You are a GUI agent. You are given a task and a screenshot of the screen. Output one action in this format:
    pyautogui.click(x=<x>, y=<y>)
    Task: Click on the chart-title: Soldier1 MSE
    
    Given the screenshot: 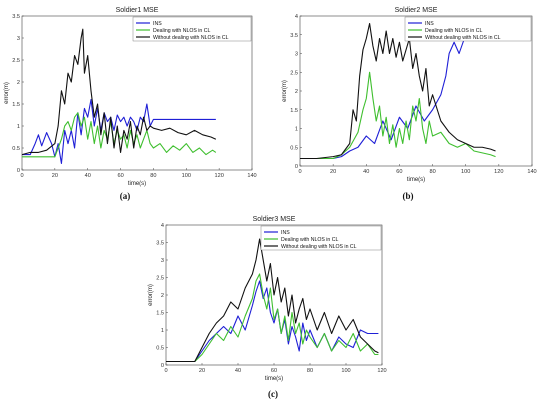 What is the action you would take?
    pyautogui.click(x=137, y=10)
    